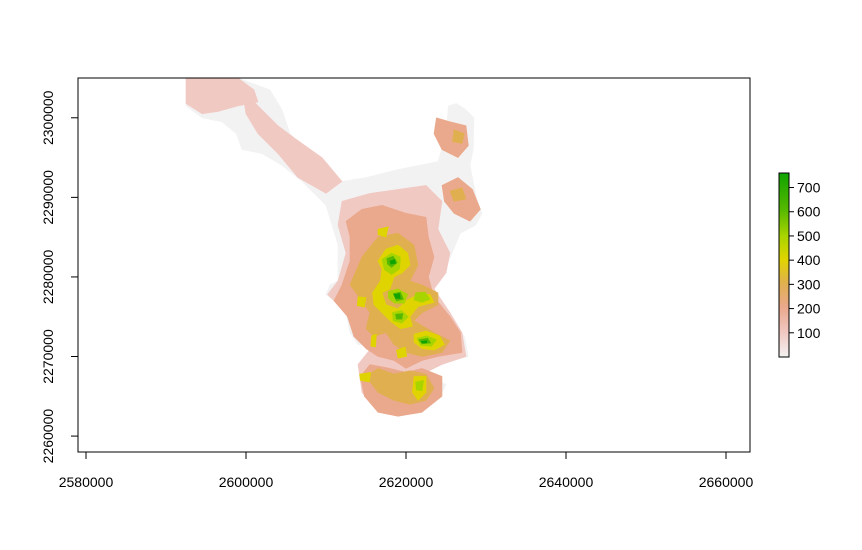 This screenshot has height=550, width=862. Describe the element at coordinates (406, 482) in the screenshot. I see `x-tick-label: 2620000` at that location.